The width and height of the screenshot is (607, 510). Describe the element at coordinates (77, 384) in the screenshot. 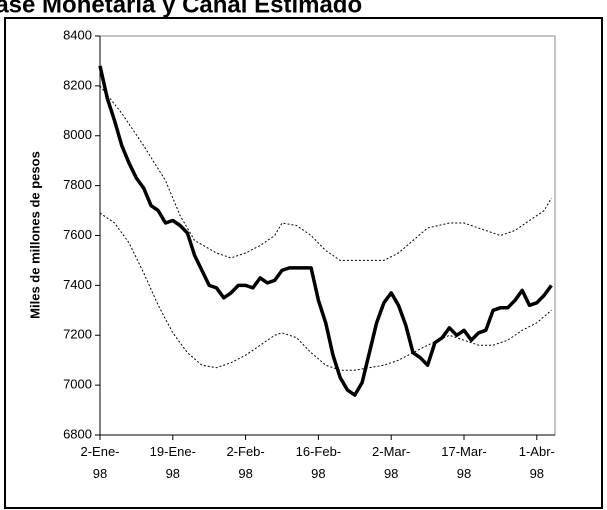

I see `y-tick-label: 7000` at that location.